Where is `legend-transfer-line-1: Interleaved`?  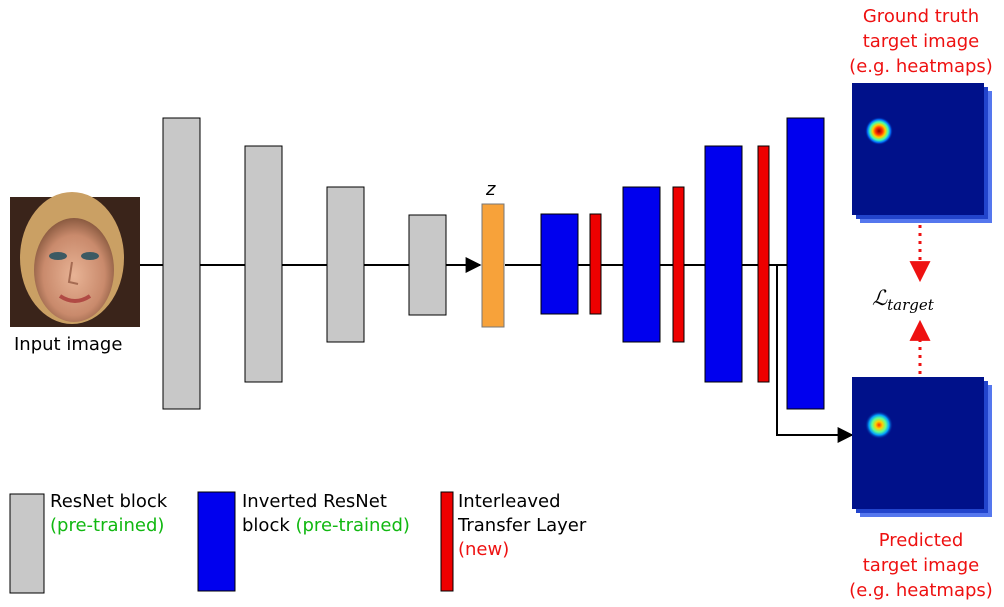 legend-transfer-line-1: Interleaved is located at coordinates (509, 501).